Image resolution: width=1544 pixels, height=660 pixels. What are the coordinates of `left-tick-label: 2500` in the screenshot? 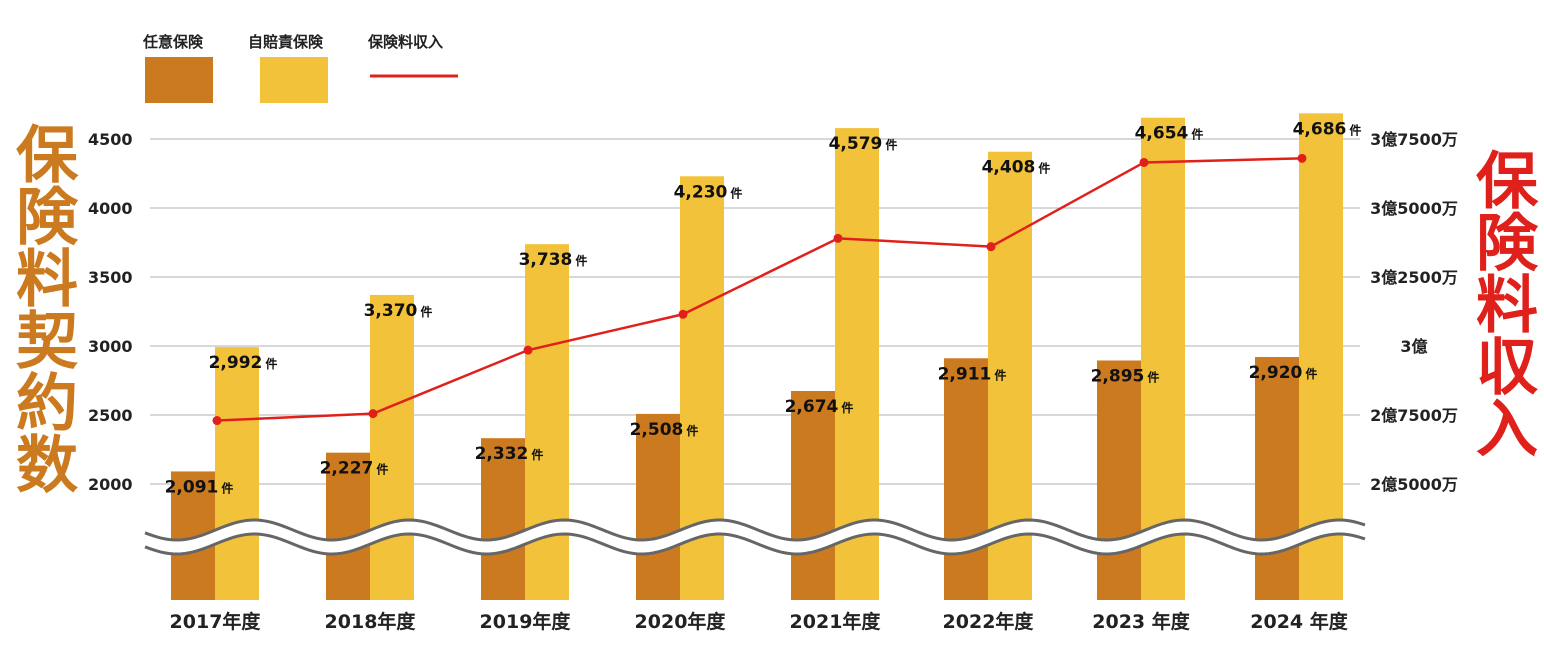 It's located at (110, 415).